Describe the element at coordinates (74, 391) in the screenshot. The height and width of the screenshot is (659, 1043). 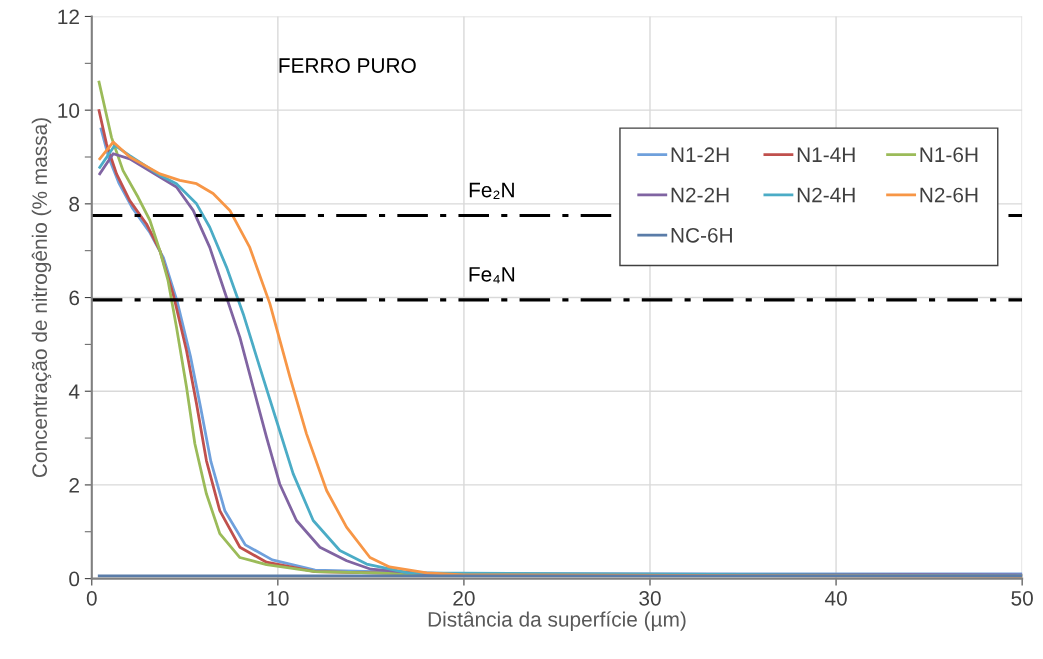
I see `y-tick-label: 4` at that location.